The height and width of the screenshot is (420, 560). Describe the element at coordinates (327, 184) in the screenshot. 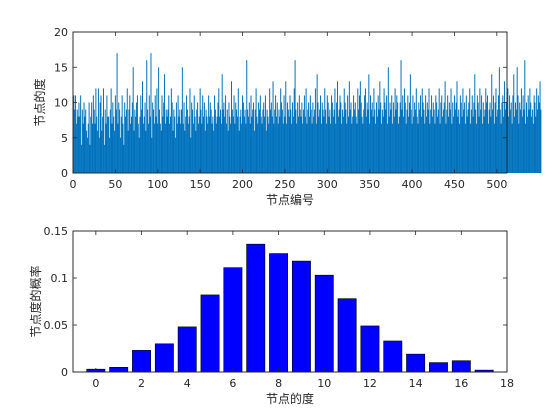

I see `x-tick-label: 300` at that location.